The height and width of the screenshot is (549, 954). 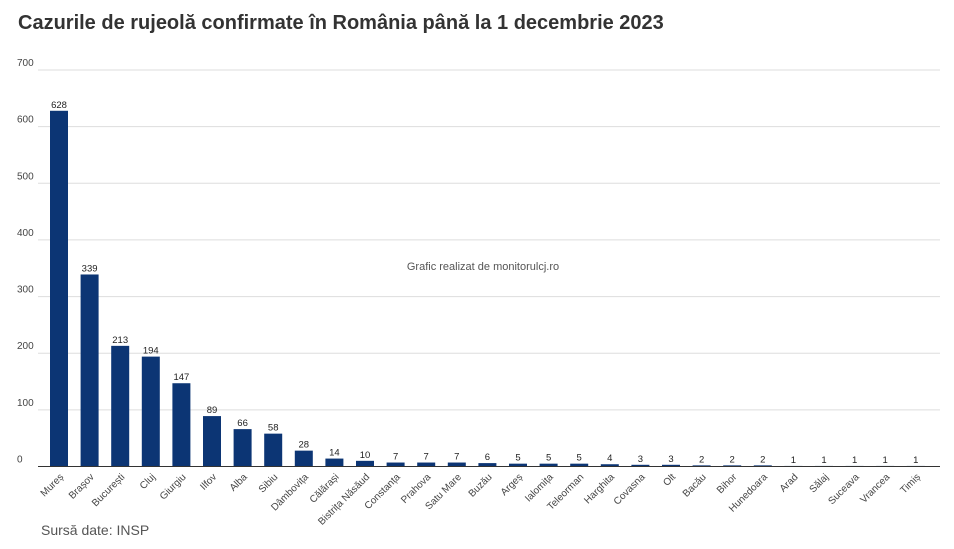 What do you see at coordinates (239, 483) in the screenshot?
I see `x-tick-label: Alba` at bounding box center [239, 483].